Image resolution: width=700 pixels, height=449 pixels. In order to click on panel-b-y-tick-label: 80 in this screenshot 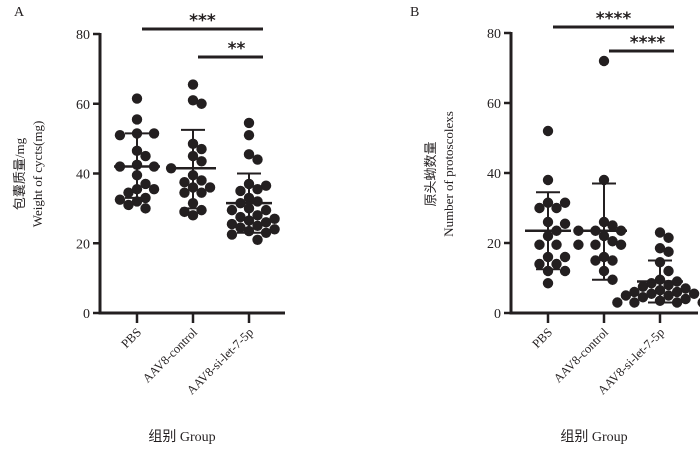, I will do `click(494, 34)`.